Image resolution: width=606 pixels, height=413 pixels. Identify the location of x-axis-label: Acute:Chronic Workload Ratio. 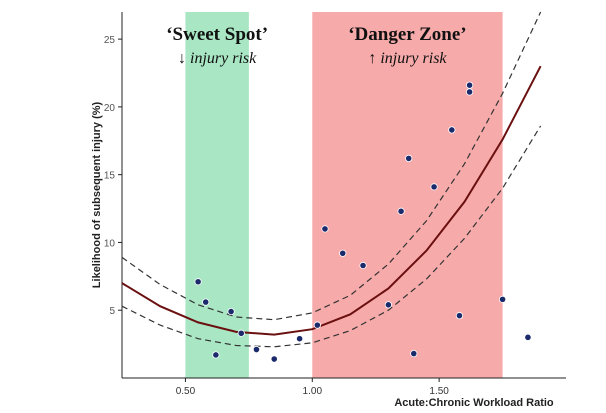
(474, 402).